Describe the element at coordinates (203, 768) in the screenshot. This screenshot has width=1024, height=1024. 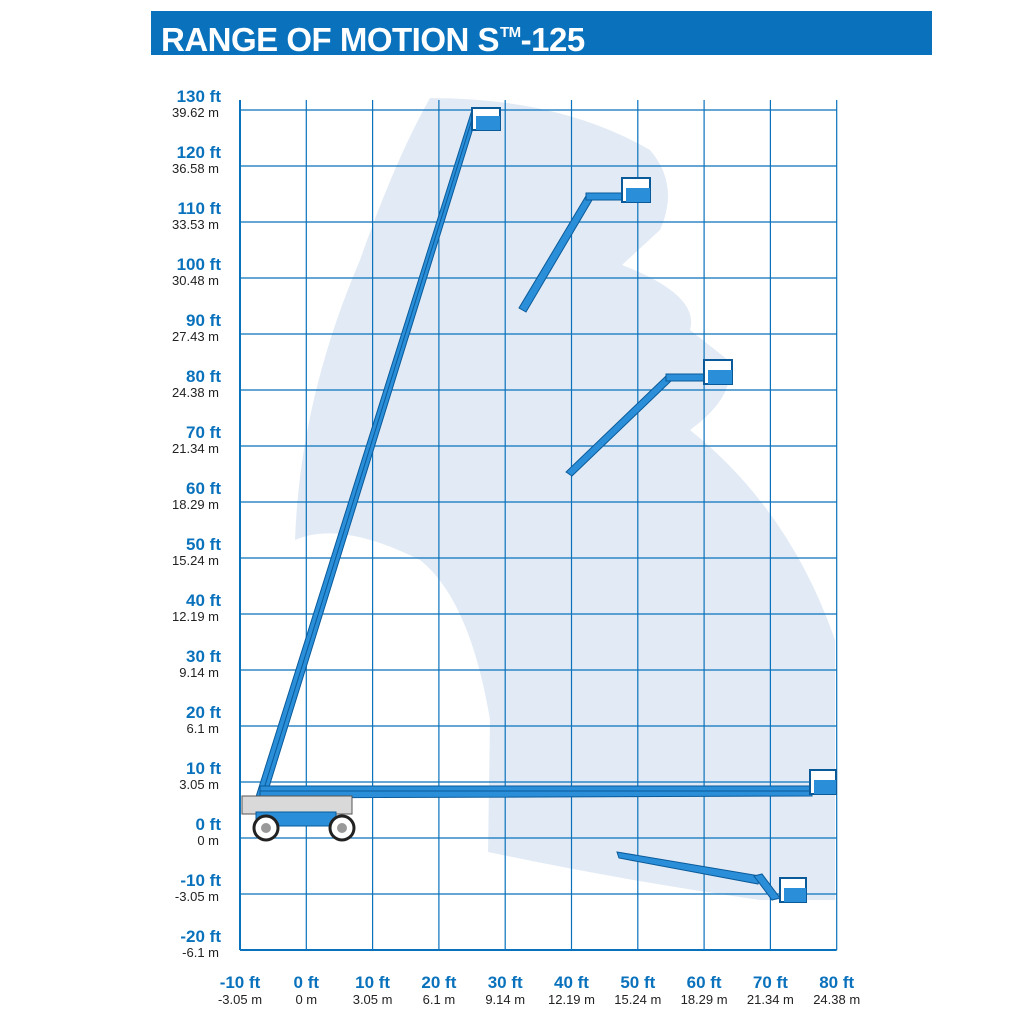
I see `y-tick-label-ft: 10 ft` at that location.